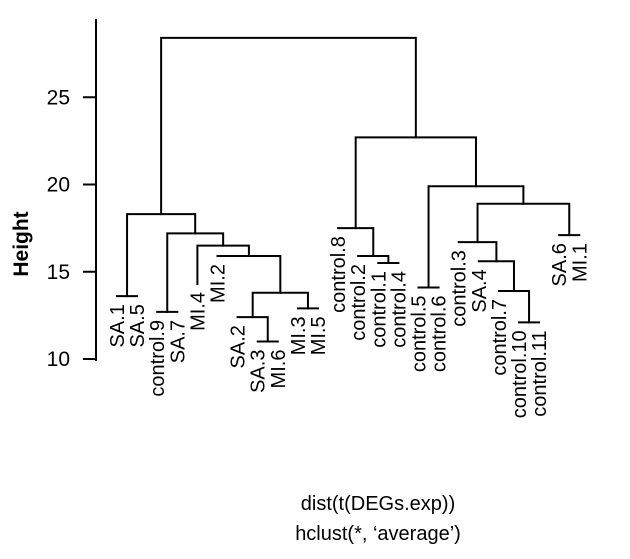 This screenshot has height=559, width=630. What do you see at coordinates (319, 335) in the screenshot?
I see `leaf-label: MI.5` at bounding box center [319, 335].